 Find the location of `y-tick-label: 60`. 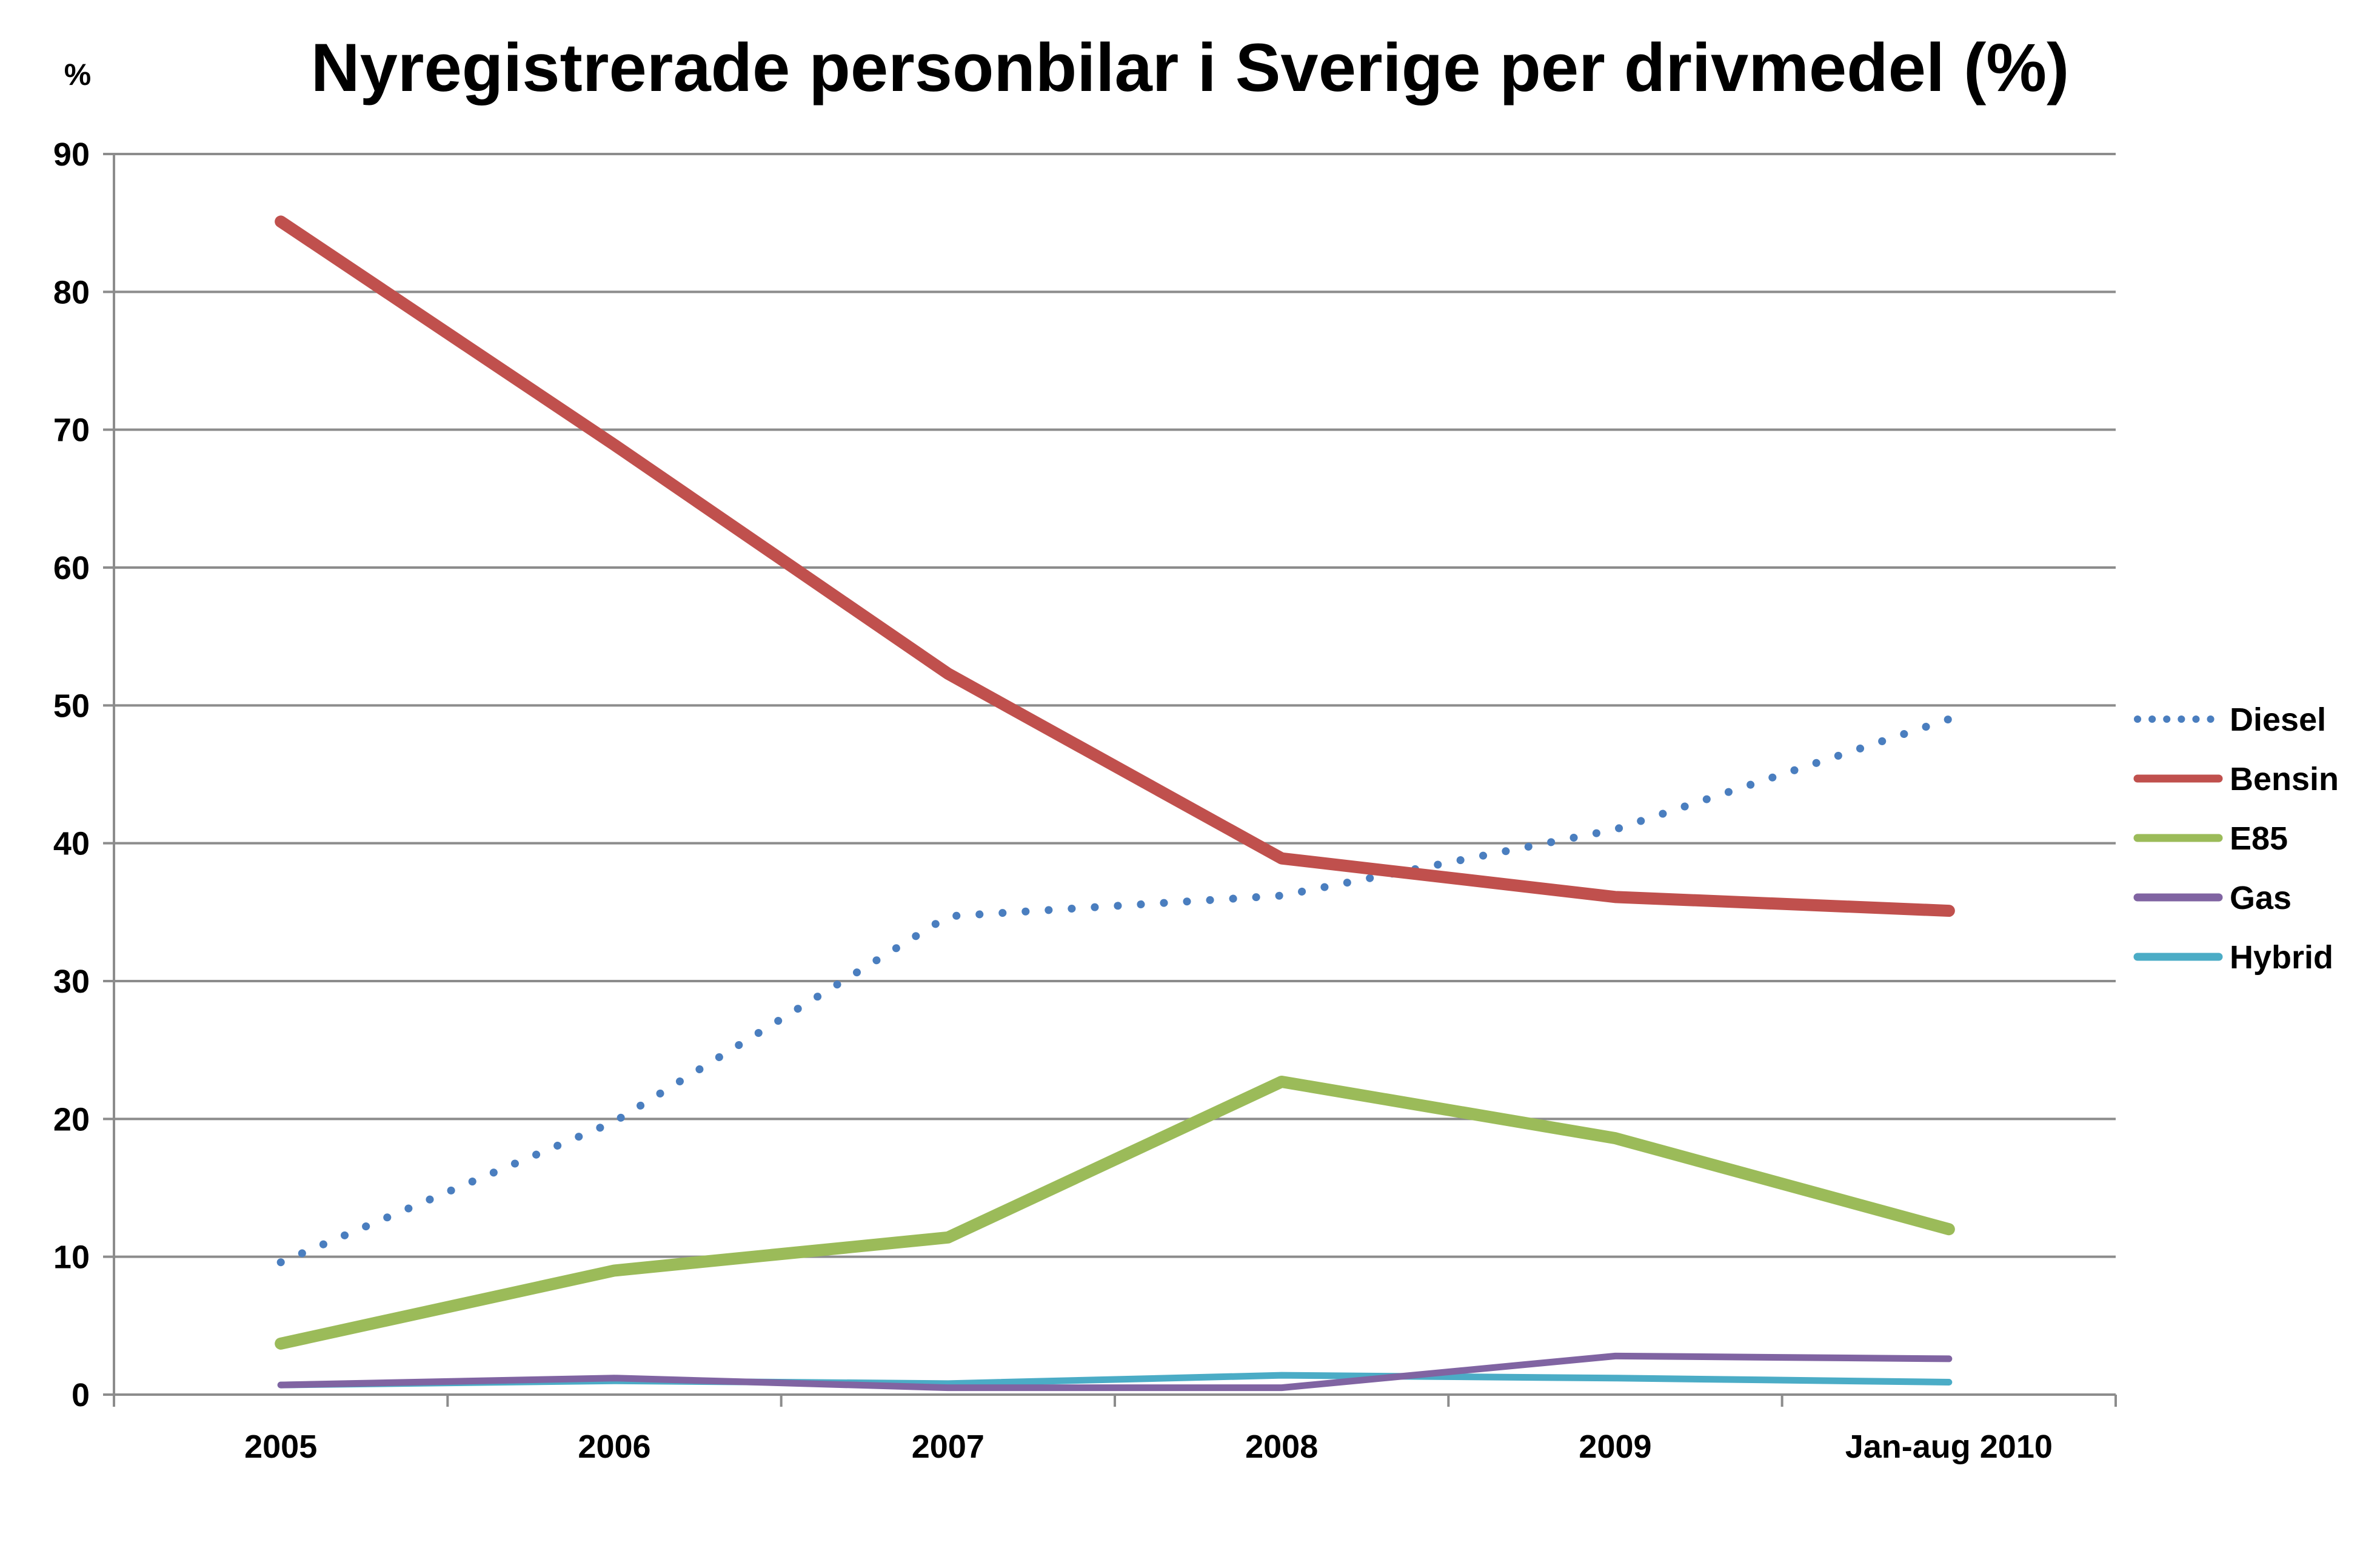

y-tick-label: 60 is located at coordinates (71, 568).